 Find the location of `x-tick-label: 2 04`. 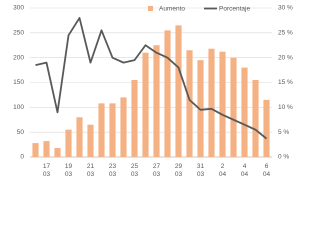

x-tick-label: 2 04 is located at coordinates (223, 170).